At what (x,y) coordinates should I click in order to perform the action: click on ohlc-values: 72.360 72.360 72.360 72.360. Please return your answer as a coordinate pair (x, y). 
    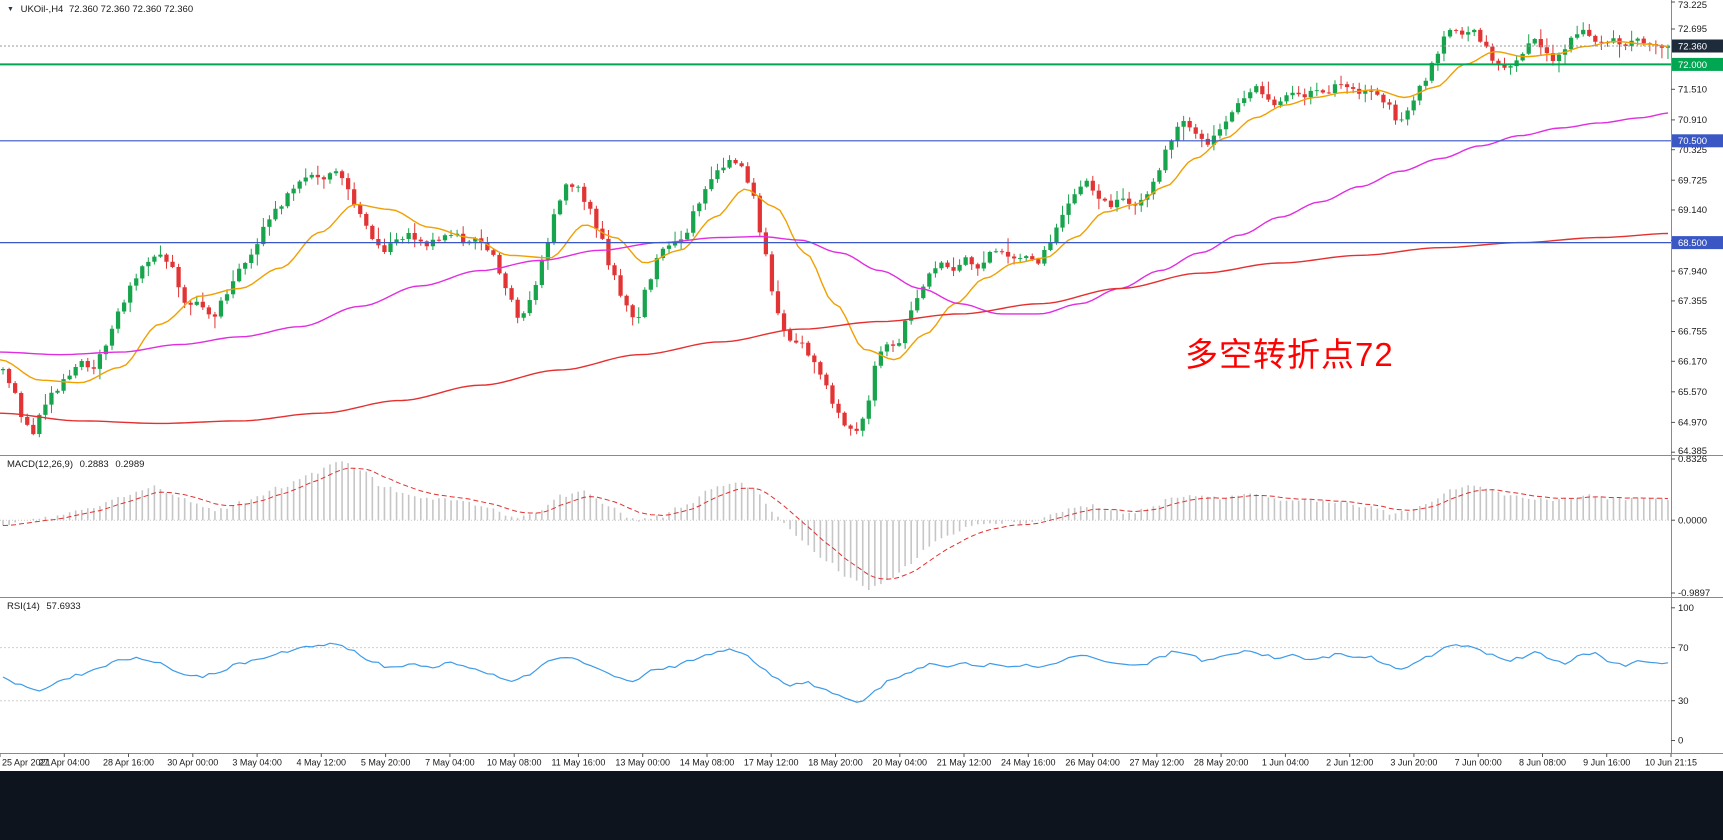
    Looking at the image, I should click on (131, 9).